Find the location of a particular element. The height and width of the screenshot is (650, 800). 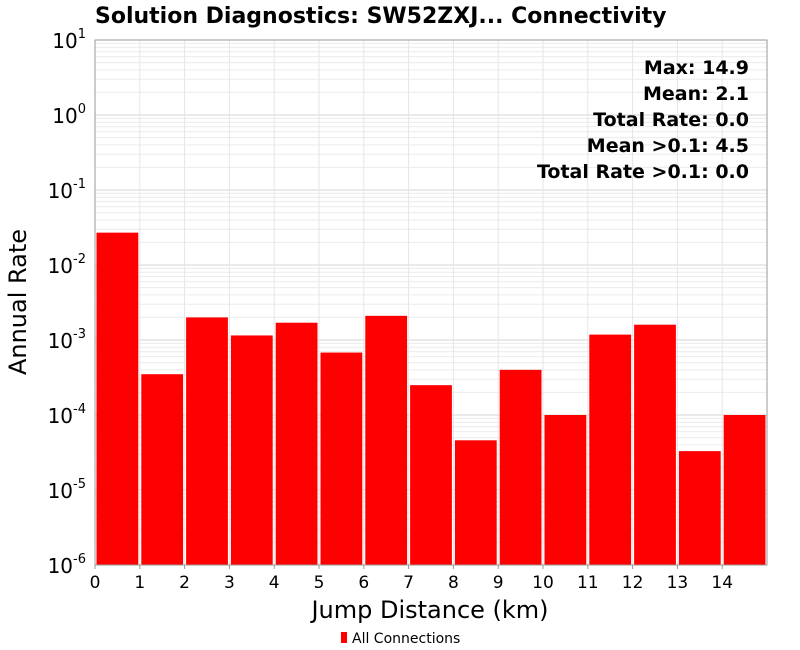

x-tick-label: 5 is located at coordinates (319, 583).